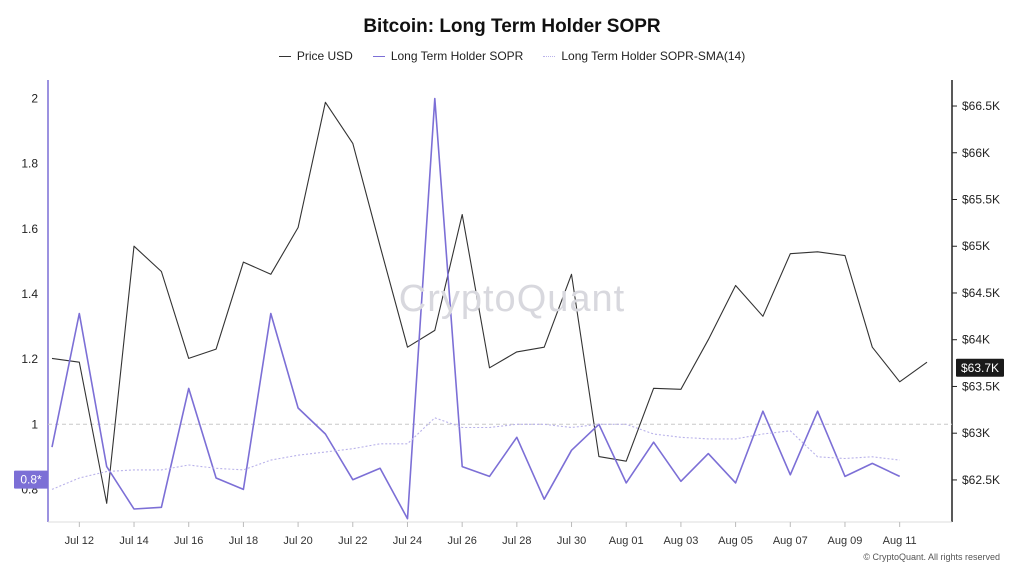  I want to click on x-tick-label: Jul 12, so click(79, 541).